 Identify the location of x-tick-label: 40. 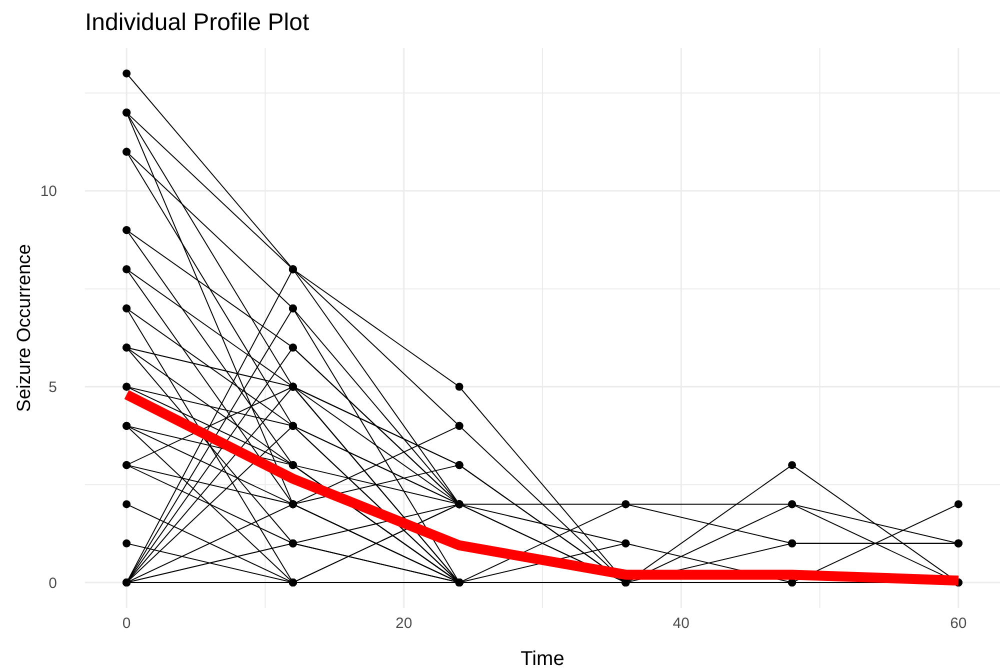
(681, 623).